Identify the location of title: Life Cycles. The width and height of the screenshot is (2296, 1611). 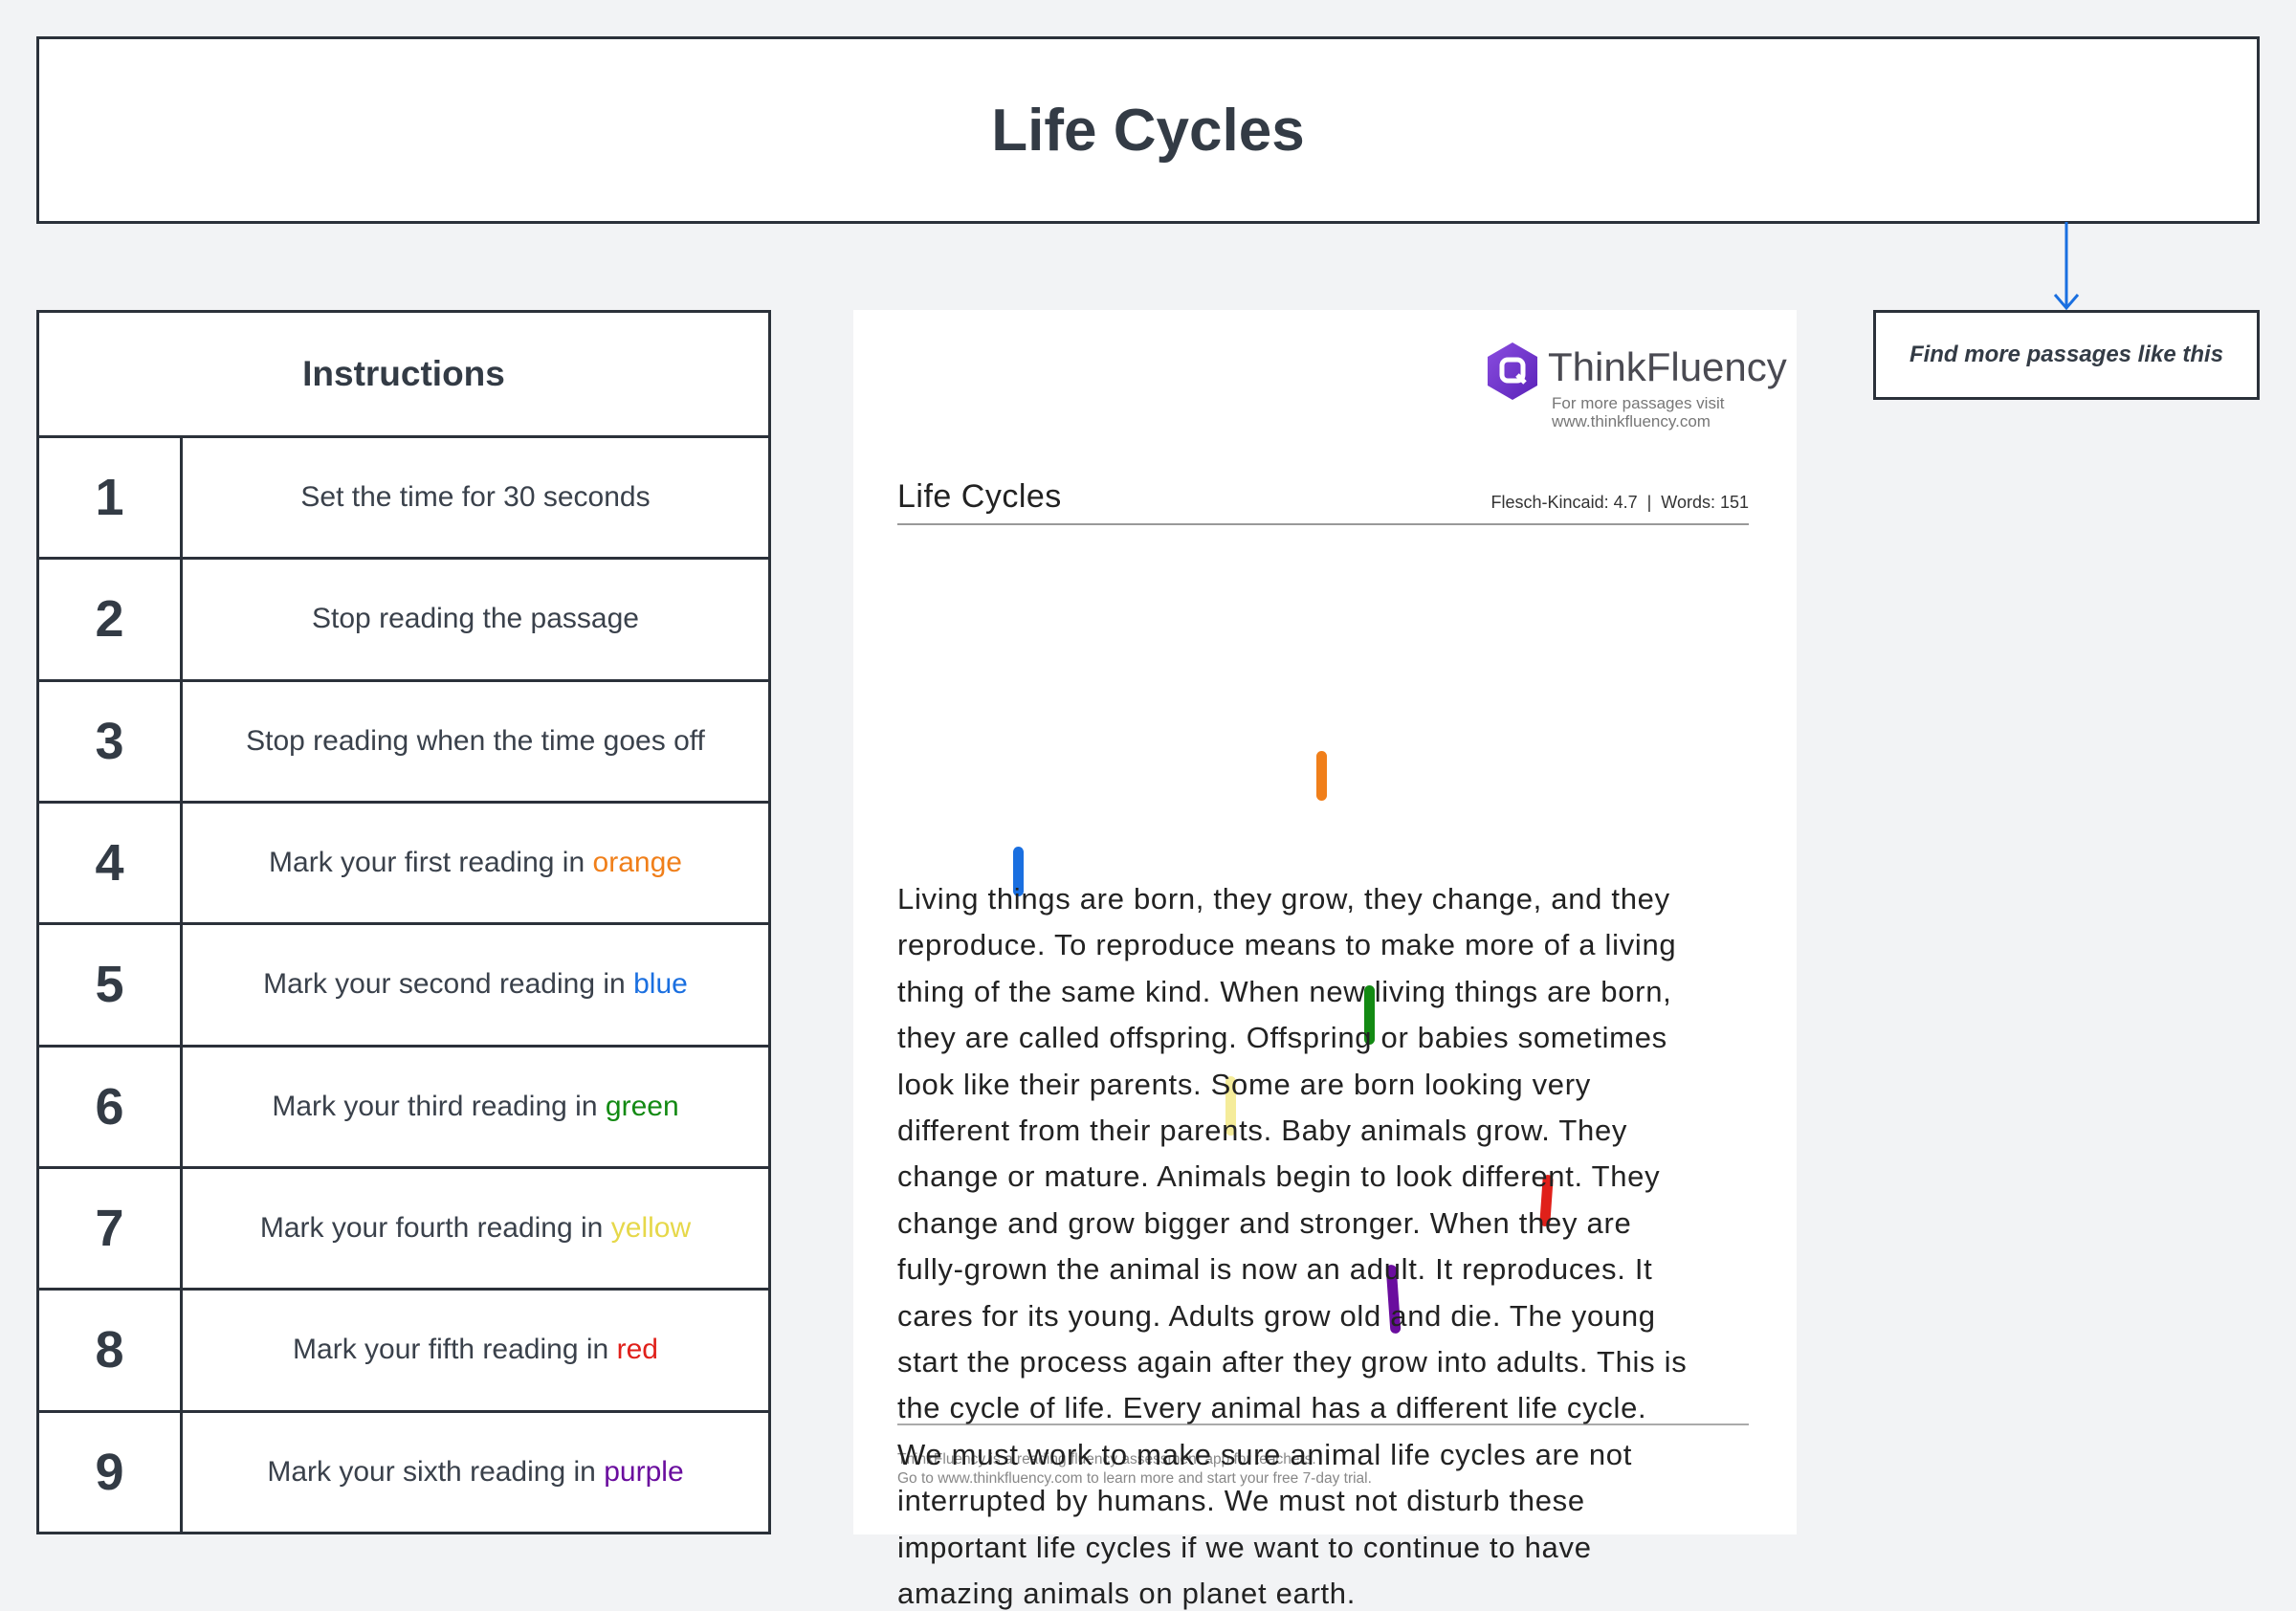
(1148, 130).